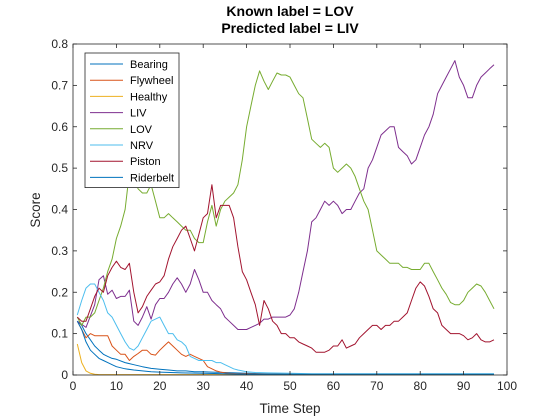 The width and height of the screenshot is (560, 420). What do you see at coordinates (59, 168) in the screenshot?
I see `y-tick-label: 0.5` at bounding box center [59, 168].